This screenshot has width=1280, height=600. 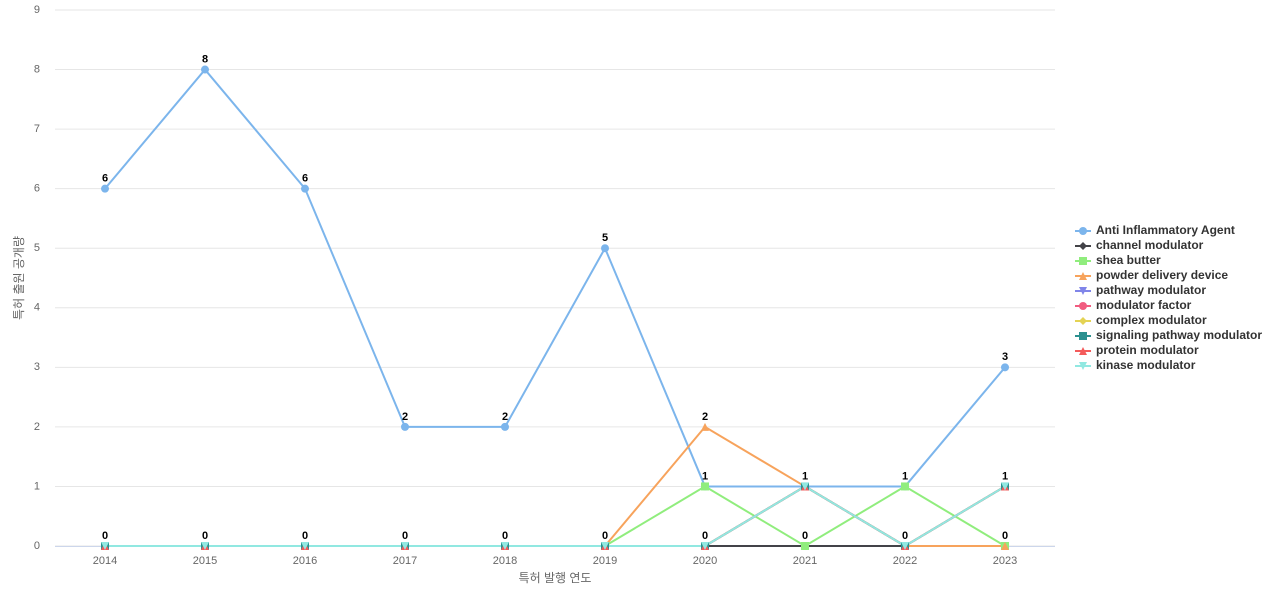 What do you see at coordinates (605, 561) in the screenshot?
I see `x-tick-label: 2019` at bounding box center [605, 561].